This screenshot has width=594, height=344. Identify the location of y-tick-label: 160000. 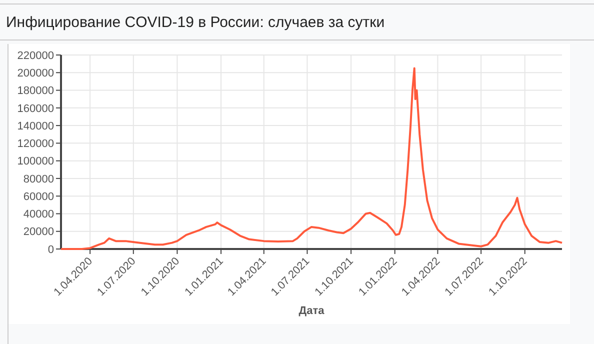
(35, 108).